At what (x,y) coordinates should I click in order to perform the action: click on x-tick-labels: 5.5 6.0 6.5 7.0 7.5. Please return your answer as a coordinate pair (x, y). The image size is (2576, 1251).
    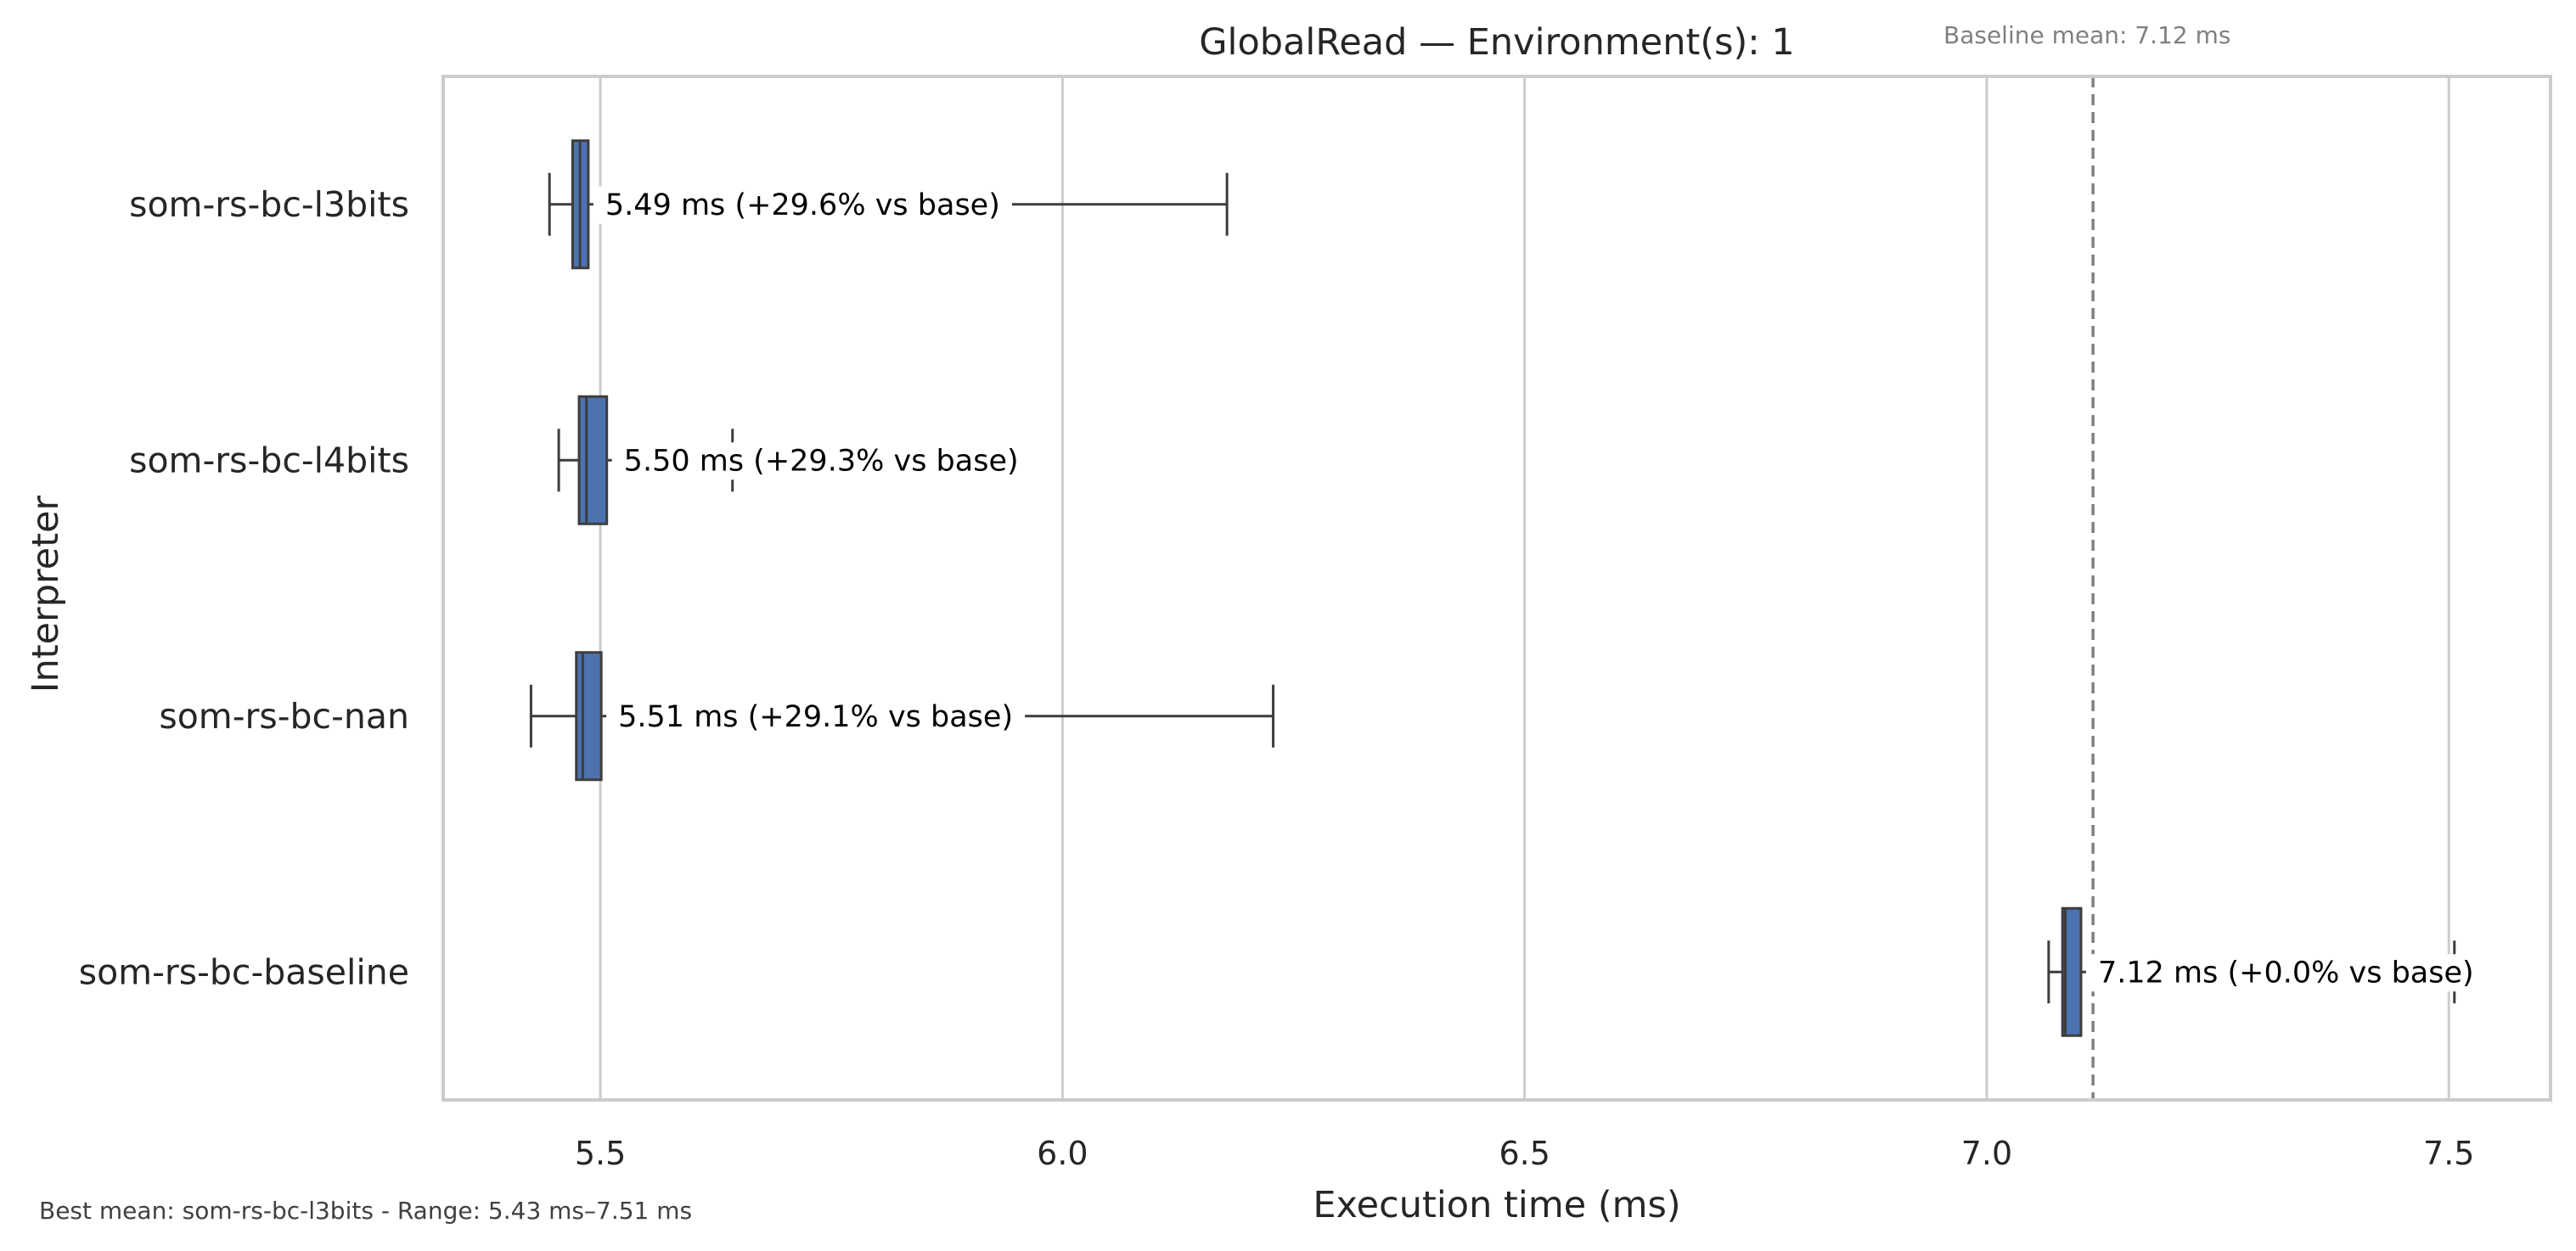
    Looking at the image, I should click on (1525, 1153).